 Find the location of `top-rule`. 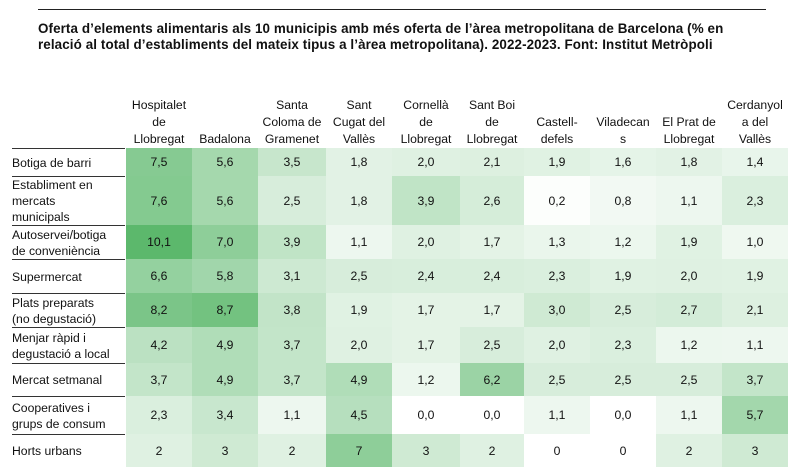

top-rule is located at coordinates (402, 9).